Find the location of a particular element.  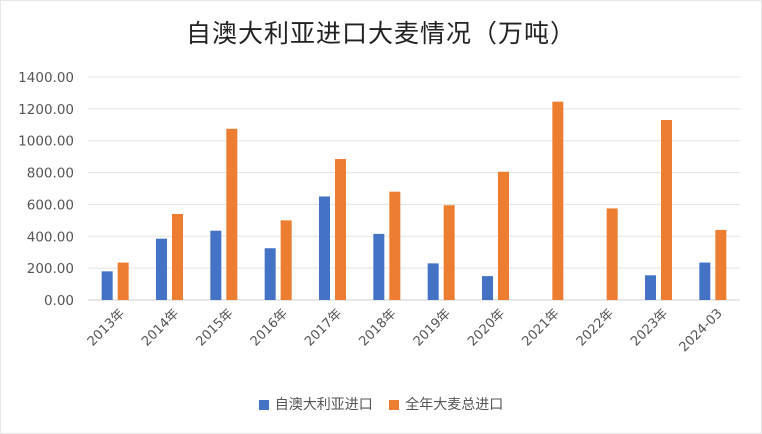

x-tick-label: 2013年 is located at coordinates (106, 327).